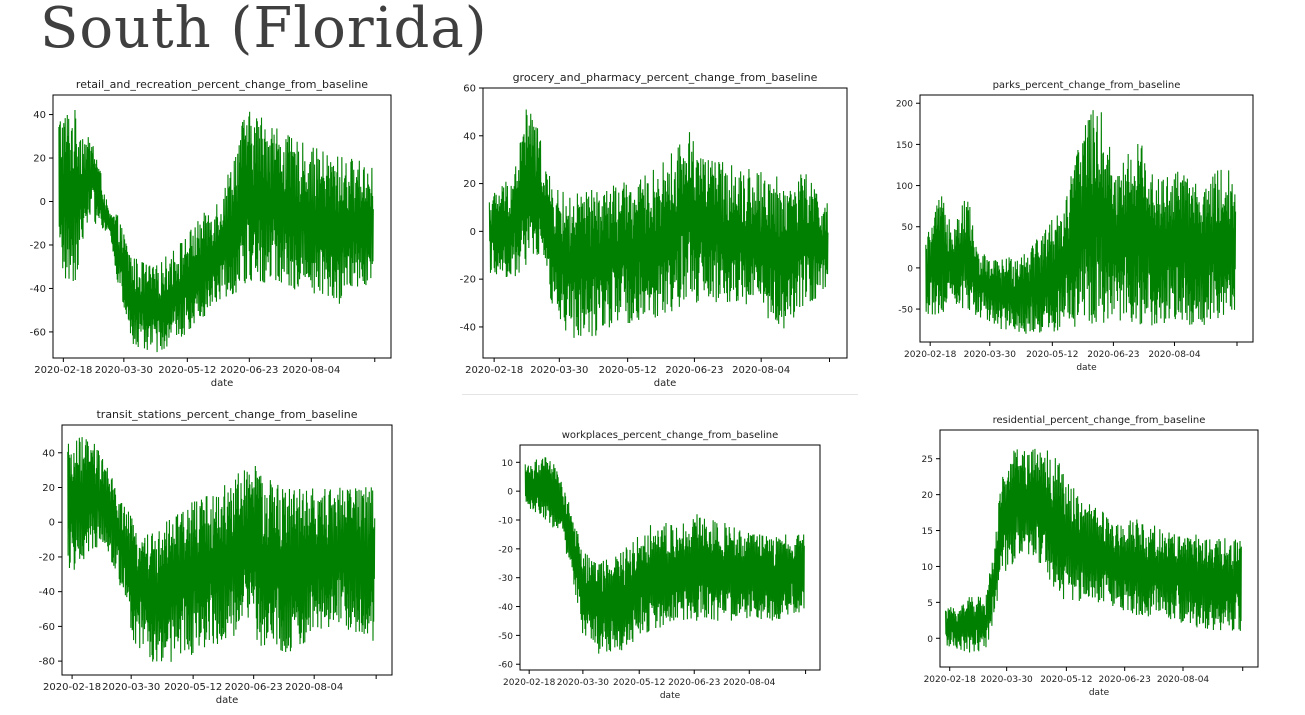 The width and height of the screenshot is (1305, 715). I want to click on slide-title: South (Florida), so click(264, 30).